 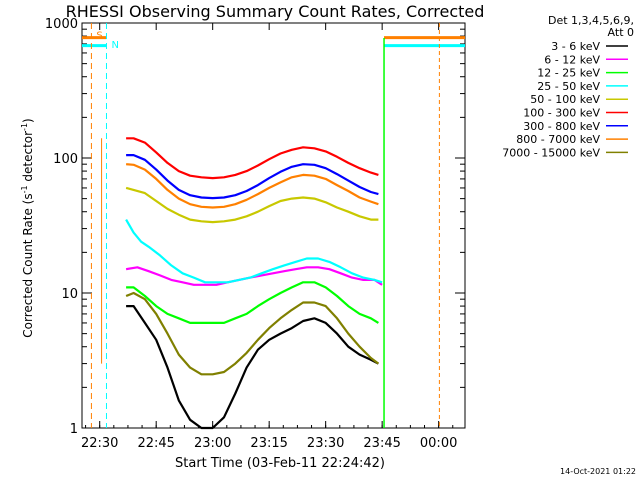 What do you see at coordinates (438, 443) in the screenshot?
I see `x-tick-label: 00:00` at bounding box center [438, 443].